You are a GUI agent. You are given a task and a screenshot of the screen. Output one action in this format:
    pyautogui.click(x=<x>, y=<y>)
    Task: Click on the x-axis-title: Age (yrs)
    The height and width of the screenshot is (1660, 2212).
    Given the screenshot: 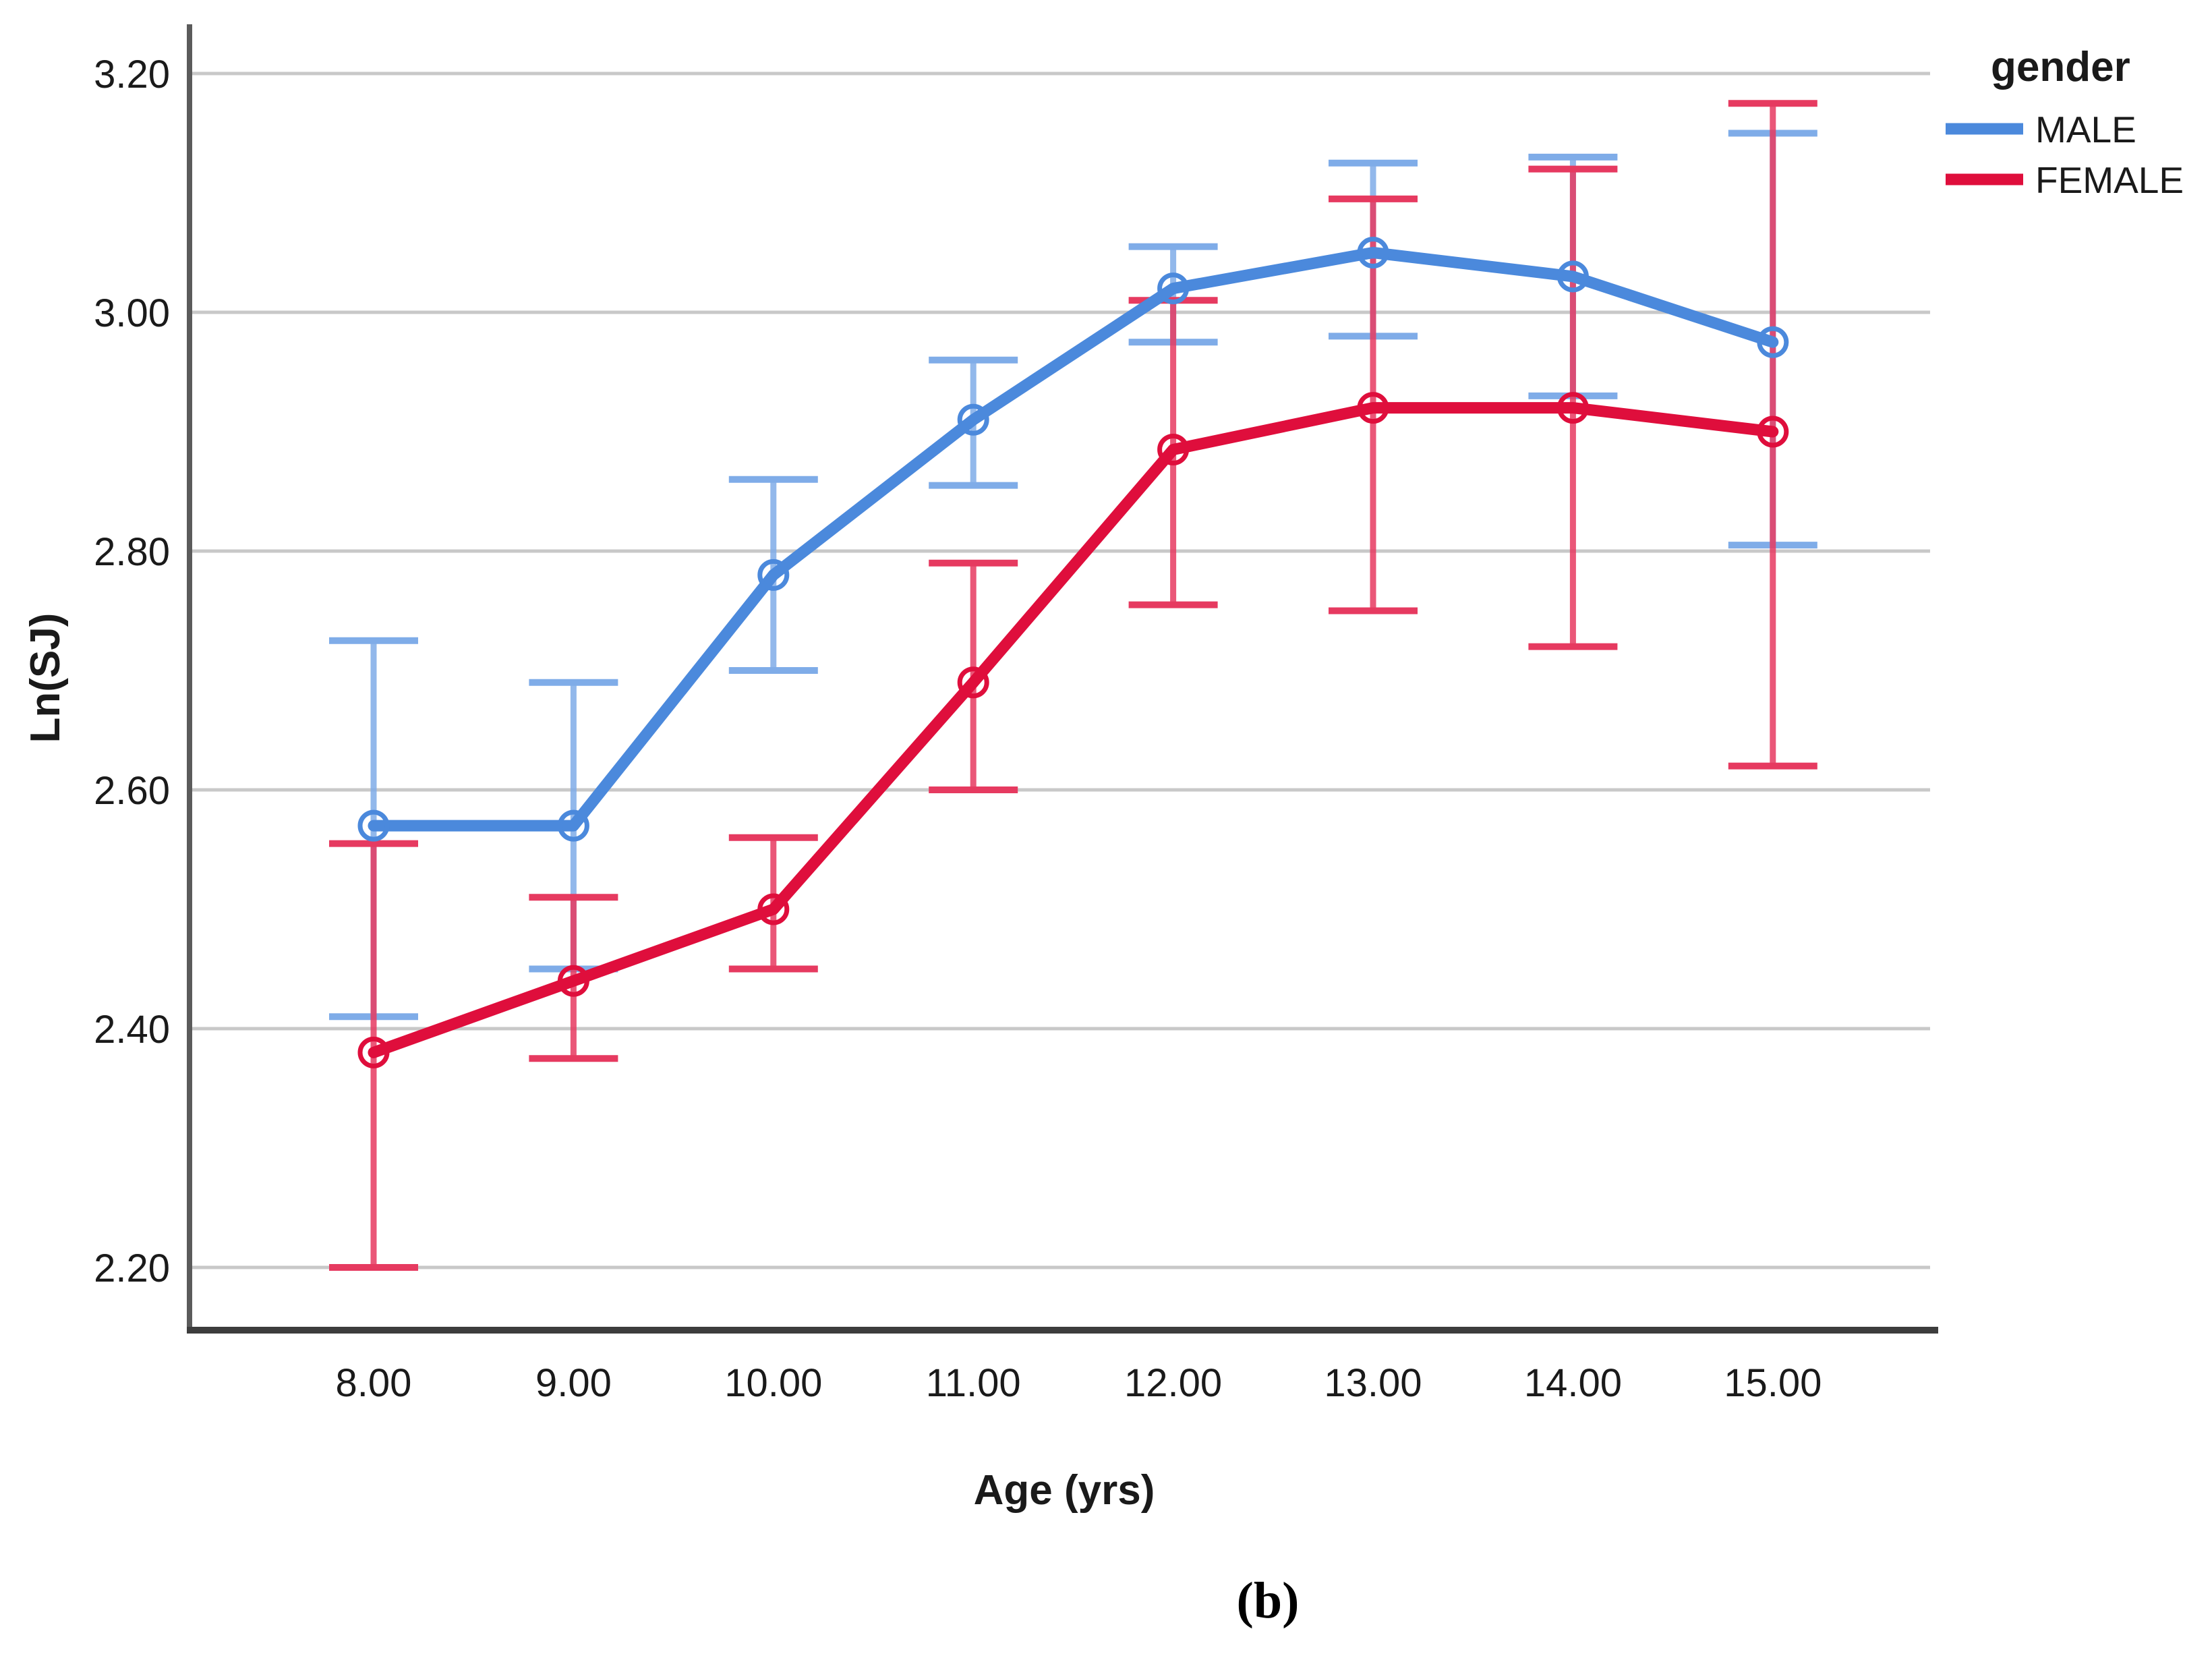 What is the action you would take?
    pyautogui.click(x=1064, y=1490)
    